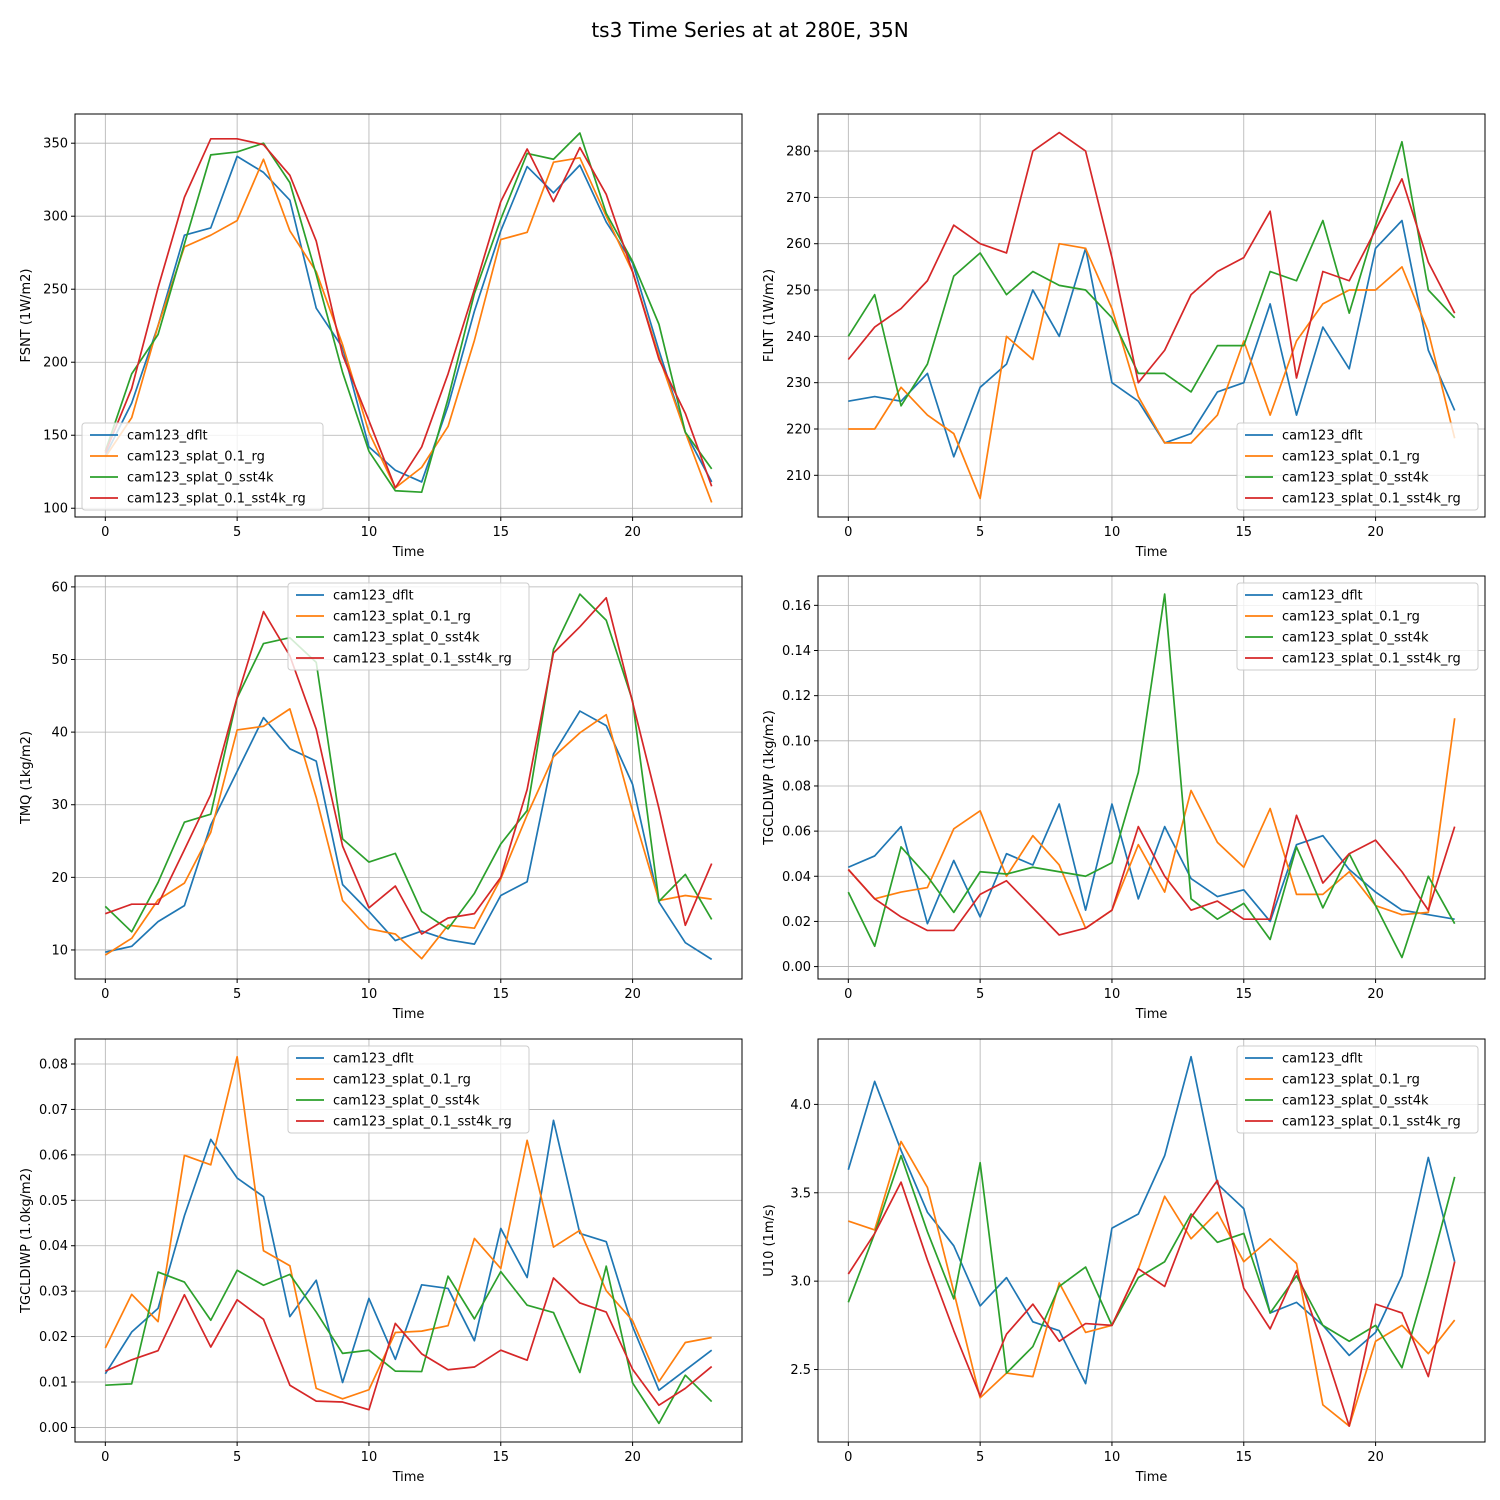  Describe the element at coordinates (59, 878) in the screenshot. I see `y-tick-label: 20` at that location.